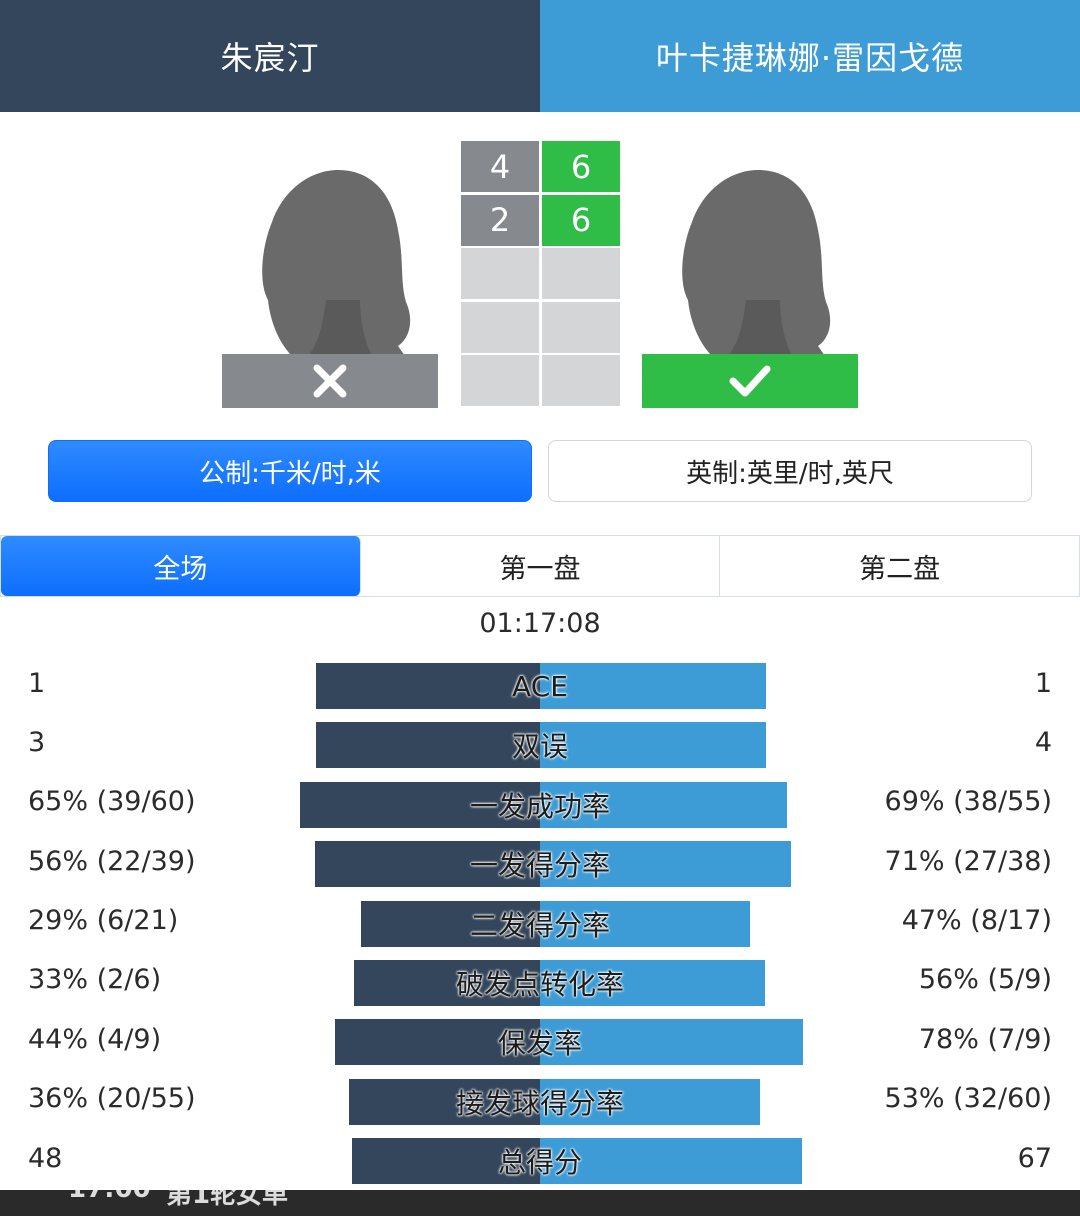 This screenshot has height=1216, width=1080. I want to click on unit-toggle: 公制:千米/时,米 英制:英里/时,英尺, so click(540, 471).